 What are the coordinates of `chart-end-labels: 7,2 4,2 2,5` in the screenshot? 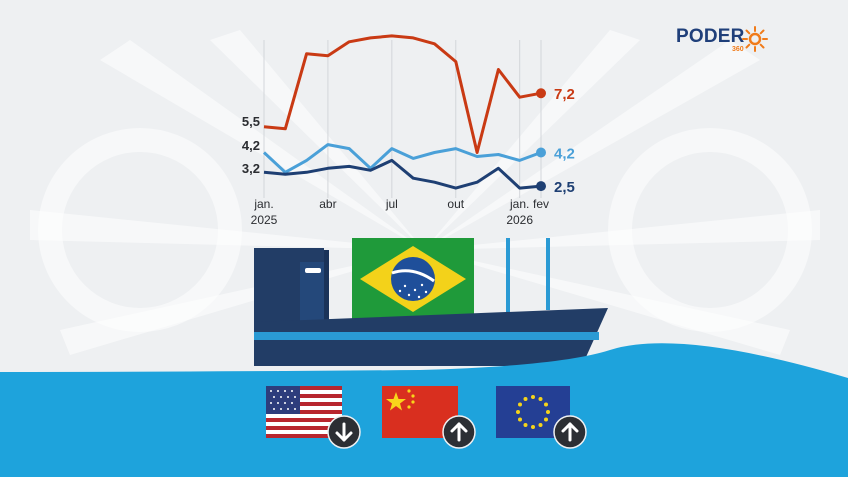 It's located at (564, 141).